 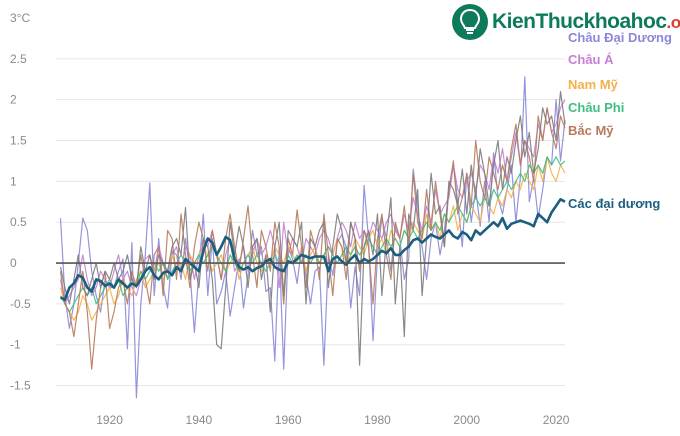 What do you see at coordinates (20, 18) in the screenshot?
I see `y-unit-label: 3°C` at bounding box center [20, 18].